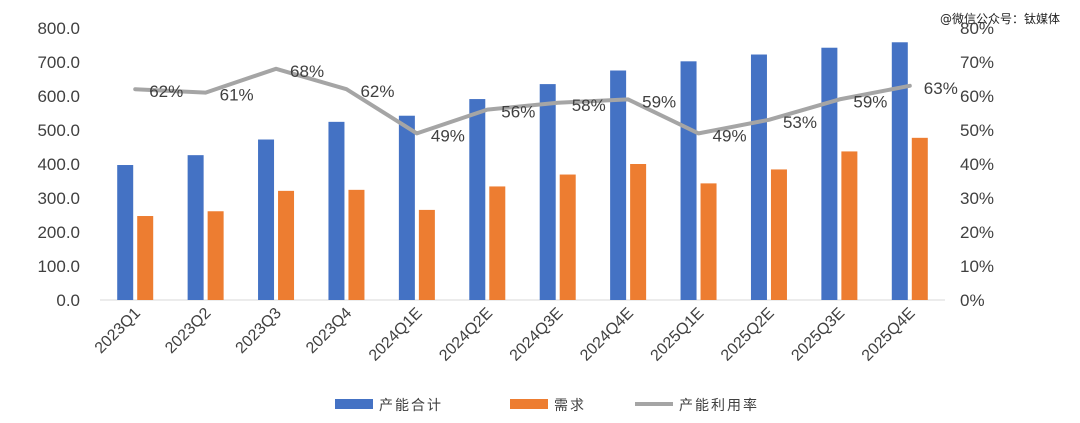 The width and height of the screenshot is (1080, 423). What do you see at coordinates (607, 335) in the screenshot?
I see `category-label: 2024Q4E` at bounding box center [607, 335].